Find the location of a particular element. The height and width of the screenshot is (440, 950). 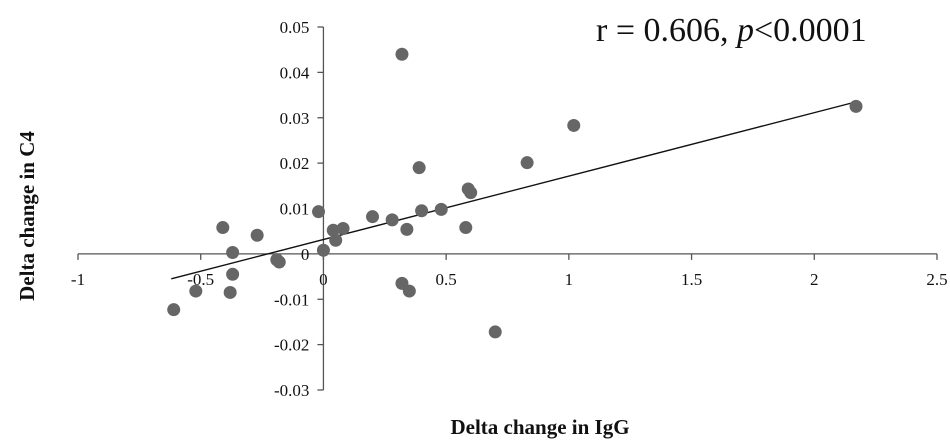

x-tick-label: 1.5 is located at coordinates (691, 279).